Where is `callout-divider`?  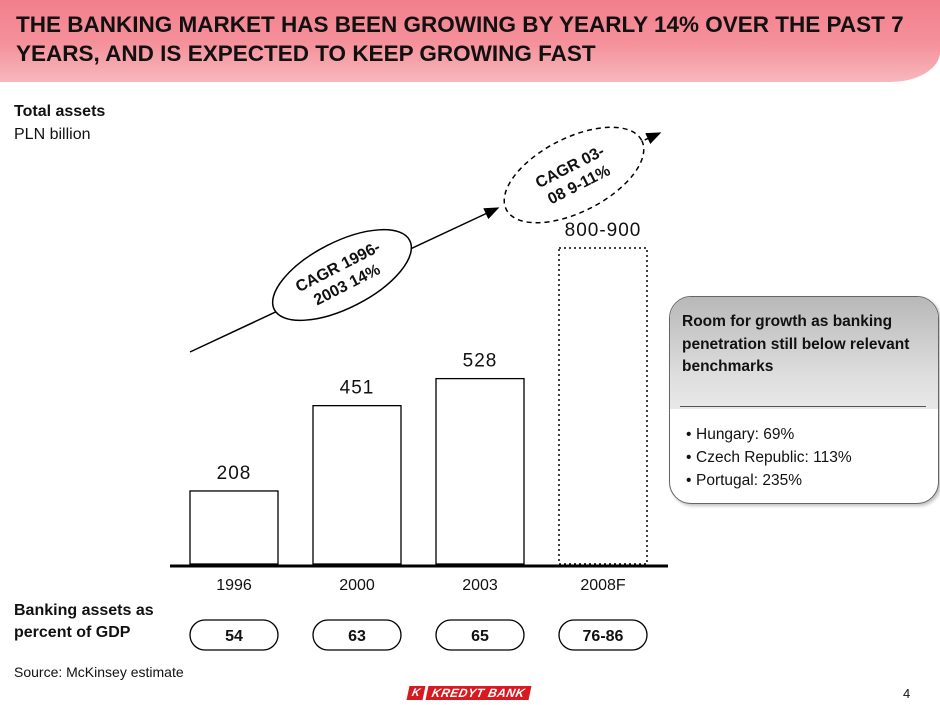 callout-divider is located at coordinates (803, 406).